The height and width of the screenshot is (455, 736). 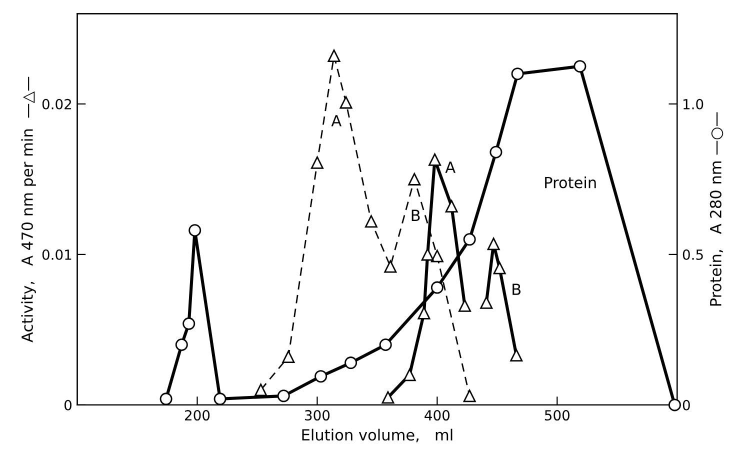 I want to click on x-tick-label: 300, so click(x=317, y=415).